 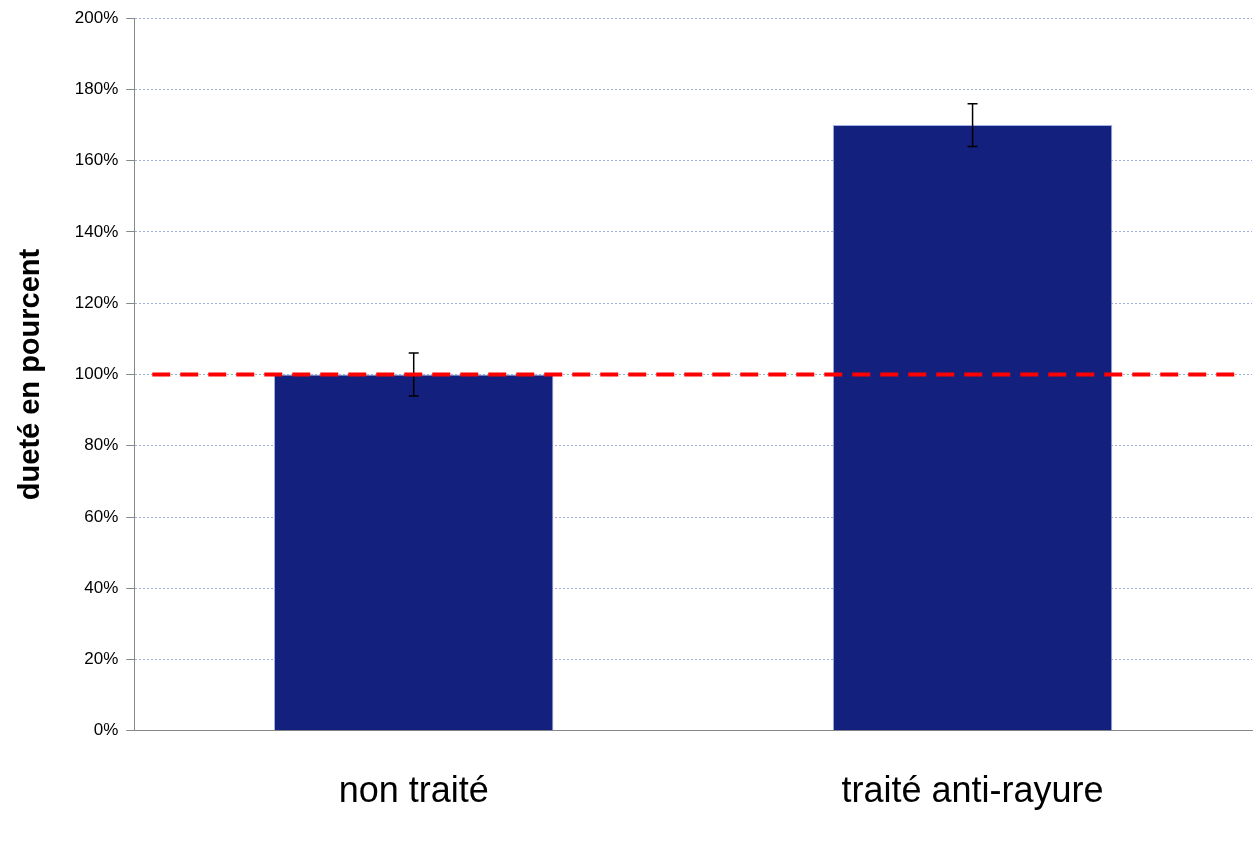 I want to click on y-tick-label: 100%, so click(x=96, y=374).